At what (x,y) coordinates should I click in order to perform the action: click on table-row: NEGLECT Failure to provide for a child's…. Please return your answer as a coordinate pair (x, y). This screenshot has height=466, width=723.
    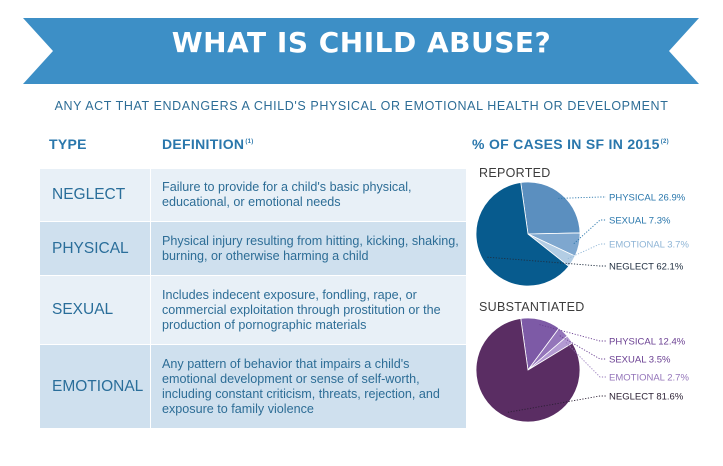
    Looking at the image, I should click on (253, 195).